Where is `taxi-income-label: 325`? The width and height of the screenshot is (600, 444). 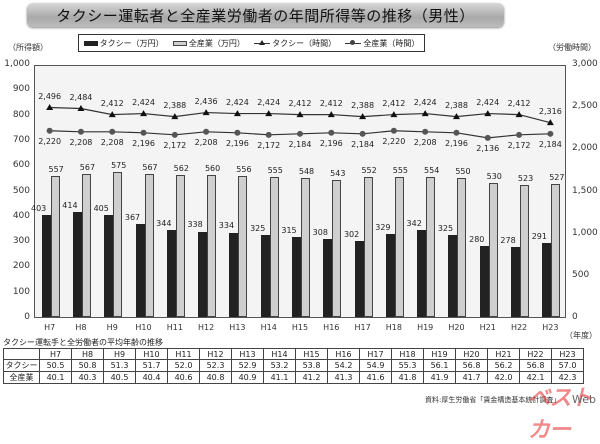
taxi-income-label: 325 is located at coordinates (258, 228).